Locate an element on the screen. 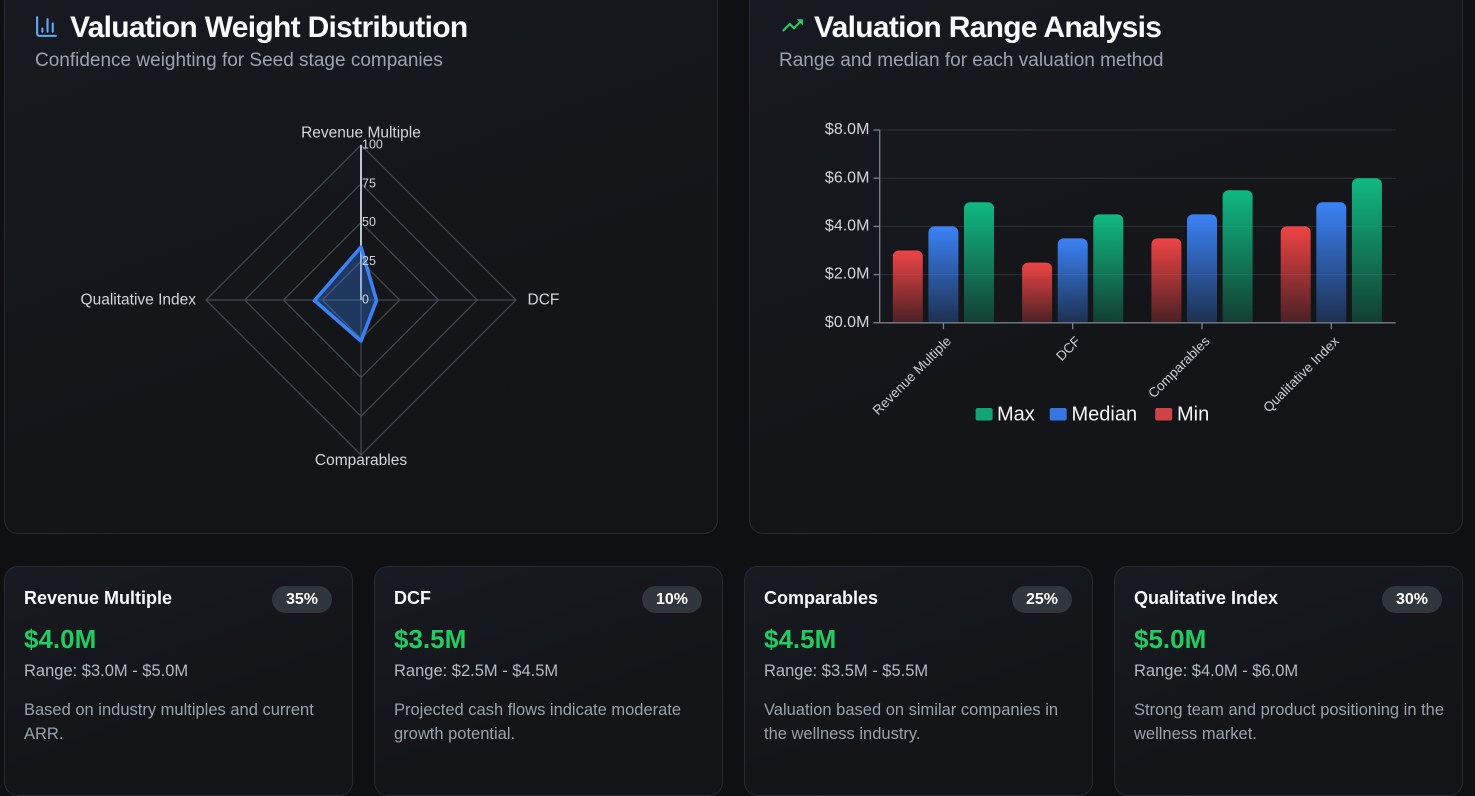  svg-text: 0 is located at coordinates (365, 300).